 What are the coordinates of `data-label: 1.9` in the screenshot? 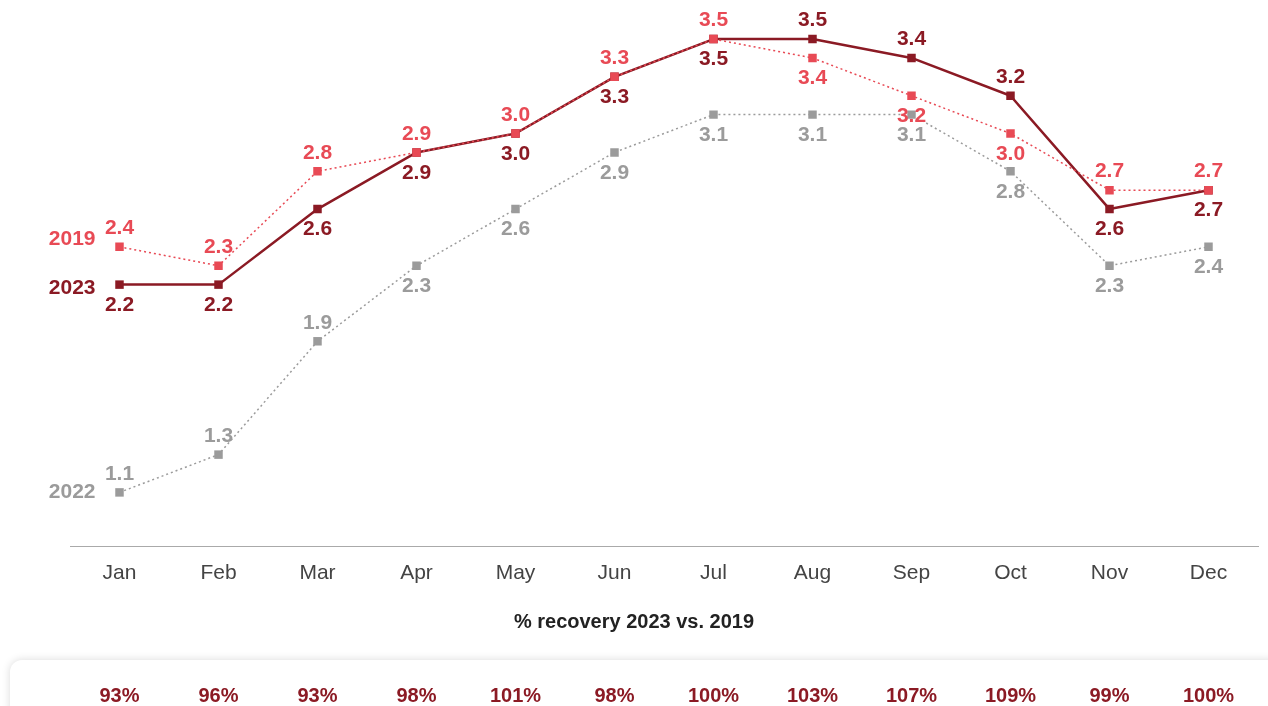 It's located at (317, 321).